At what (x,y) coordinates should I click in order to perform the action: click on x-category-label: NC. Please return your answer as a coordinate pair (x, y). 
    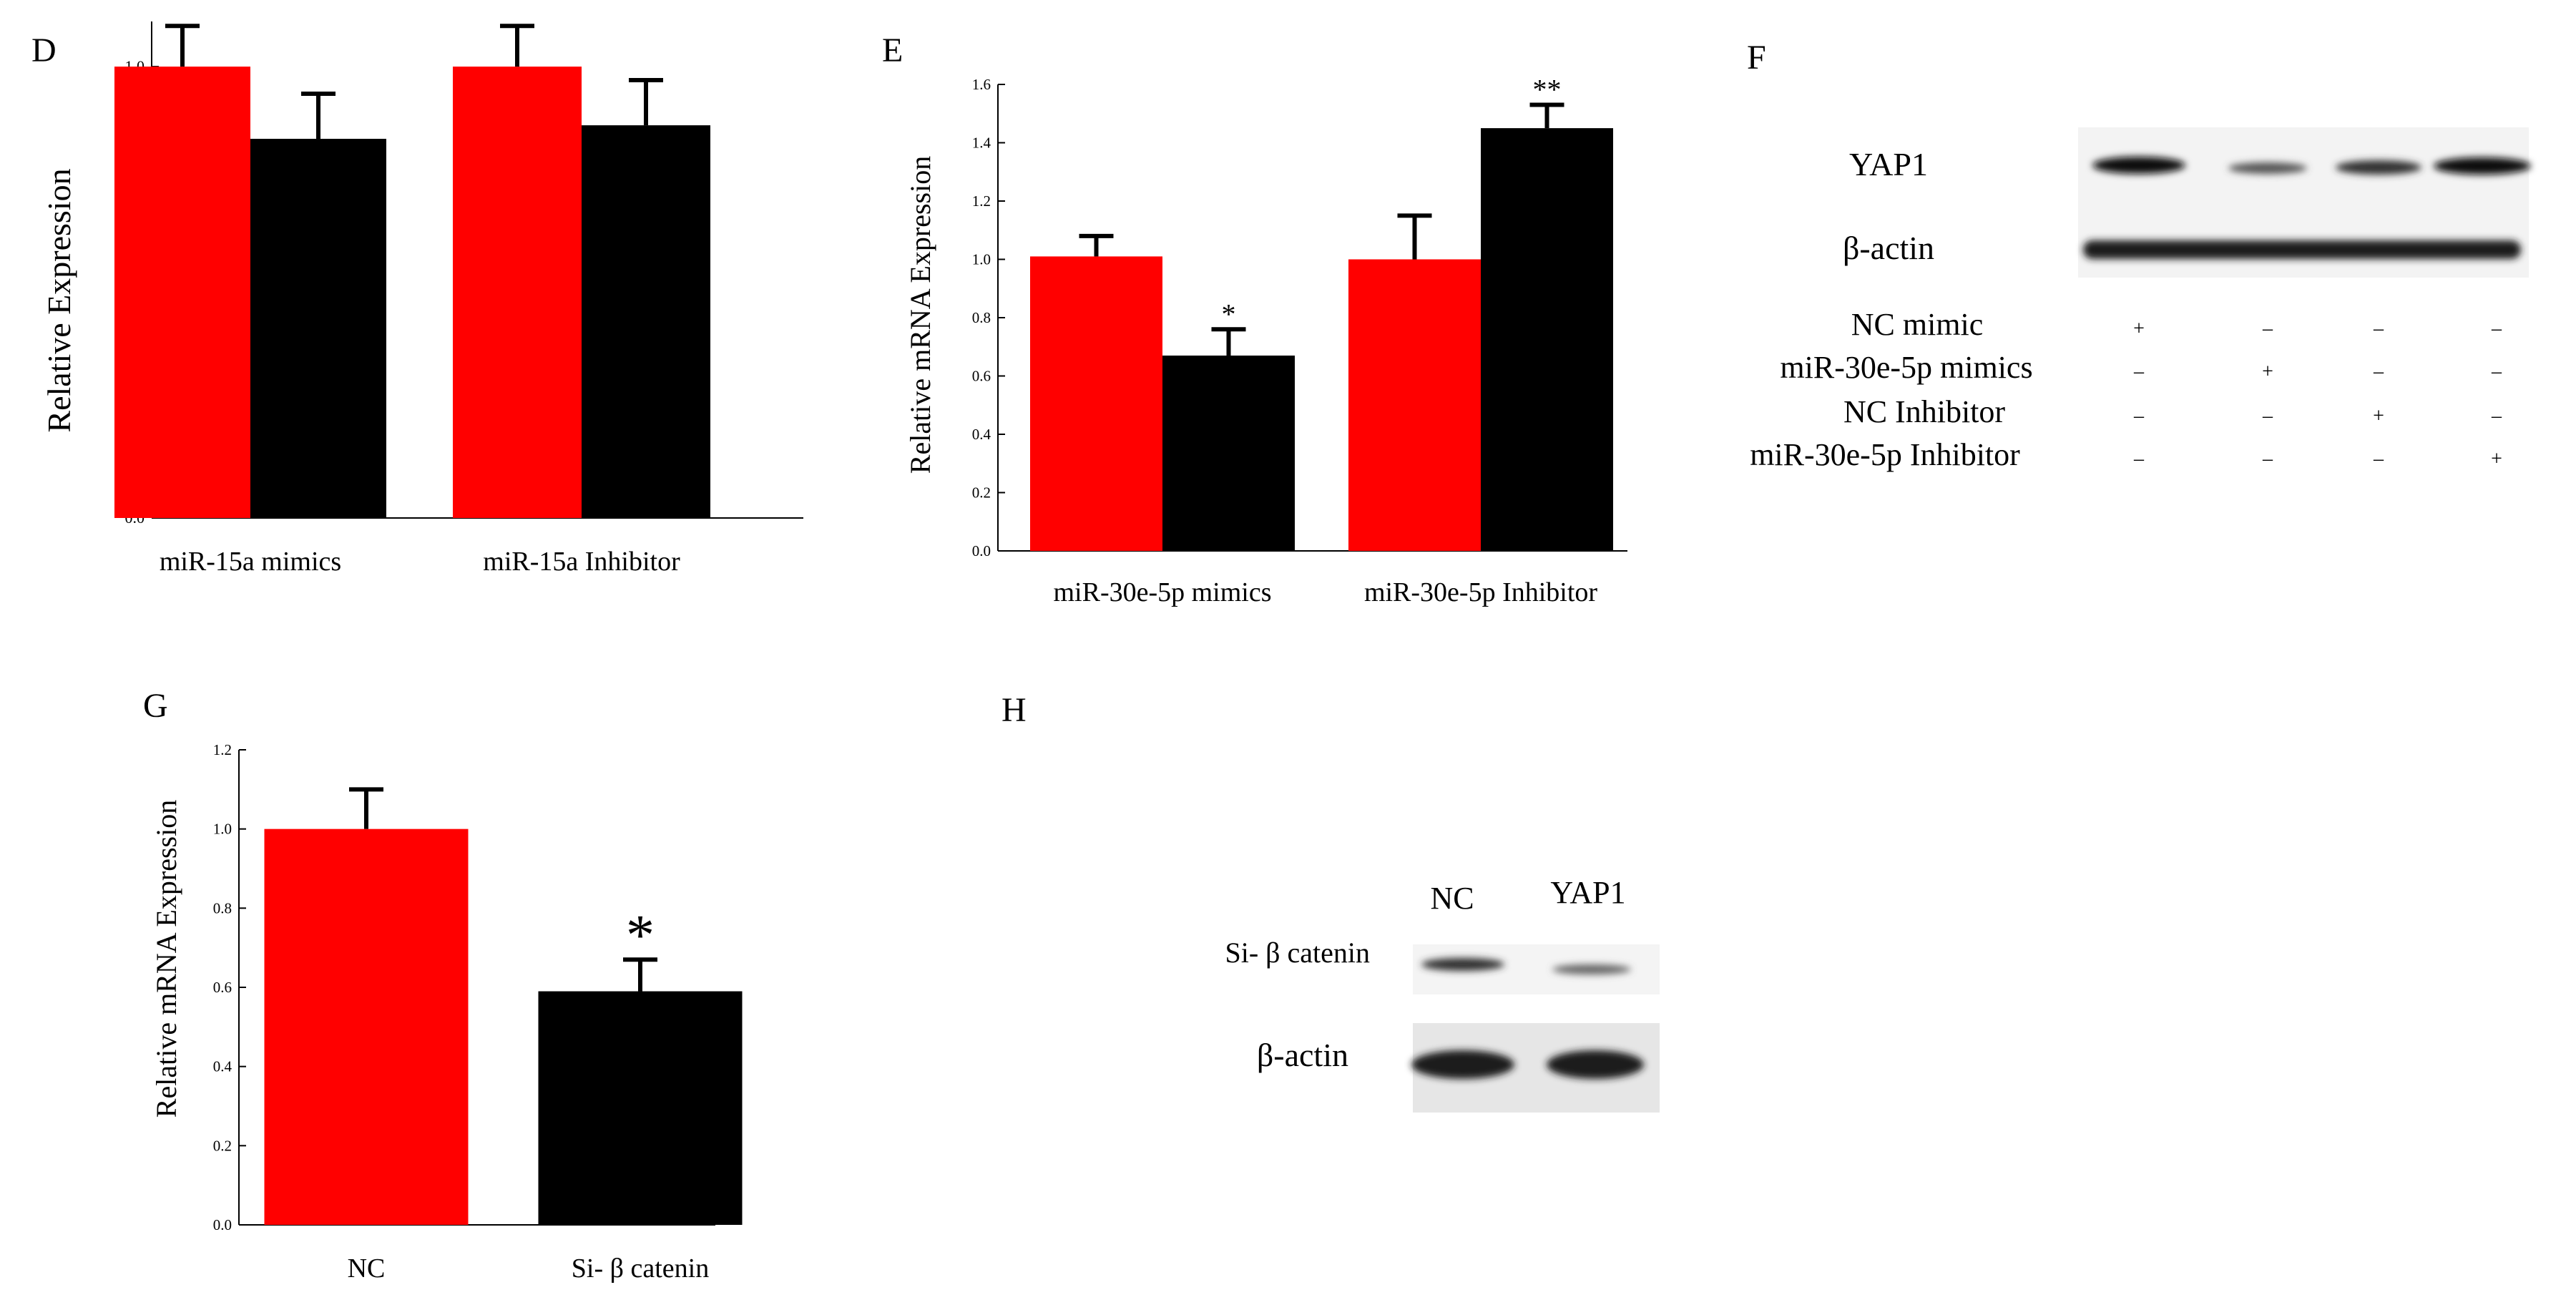
    Looking at the image, I should click on (367, 1268).